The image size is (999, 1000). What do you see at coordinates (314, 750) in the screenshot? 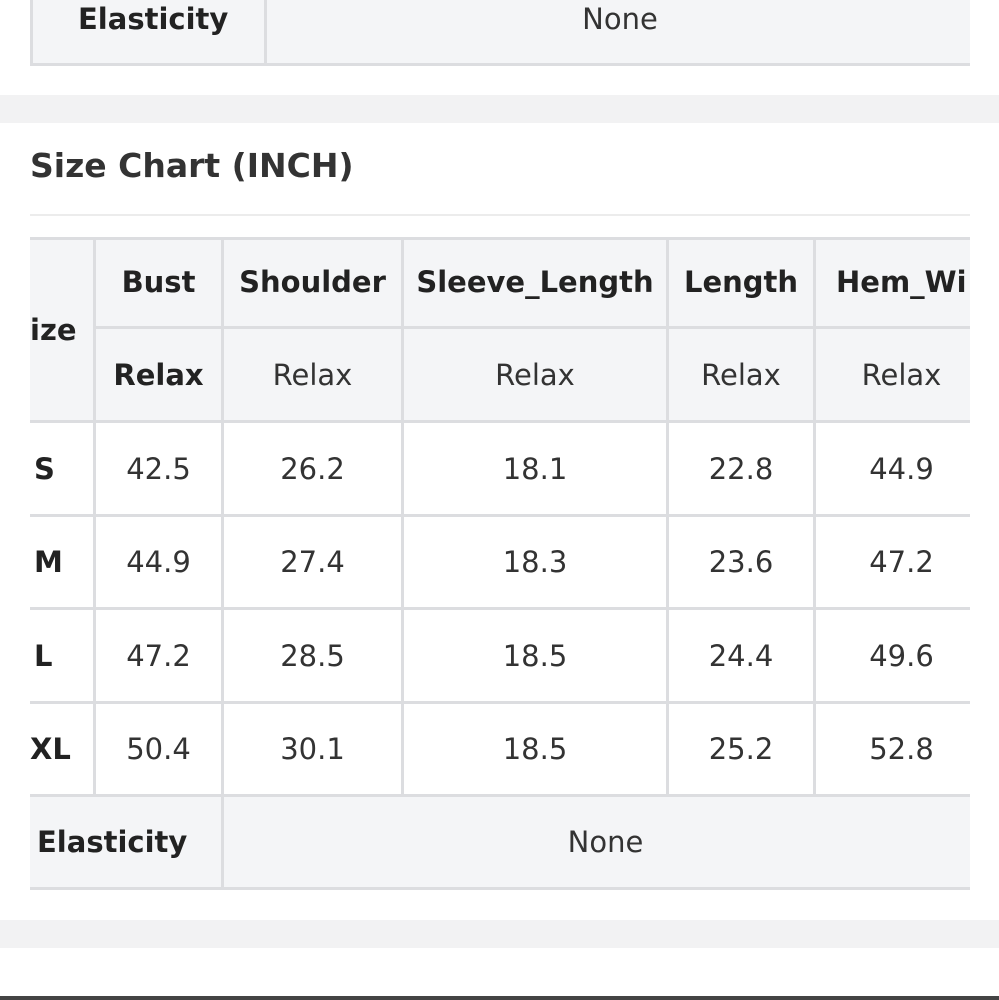
I see `measurement: 30.1` at bounding box center [314, 750].